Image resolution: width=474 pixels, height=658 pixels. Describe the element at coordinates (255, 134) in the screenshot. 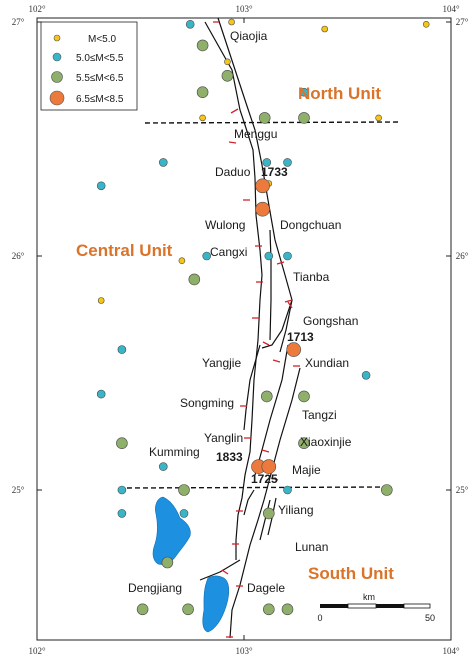

I see `label-menggu: Menggu` at that location.